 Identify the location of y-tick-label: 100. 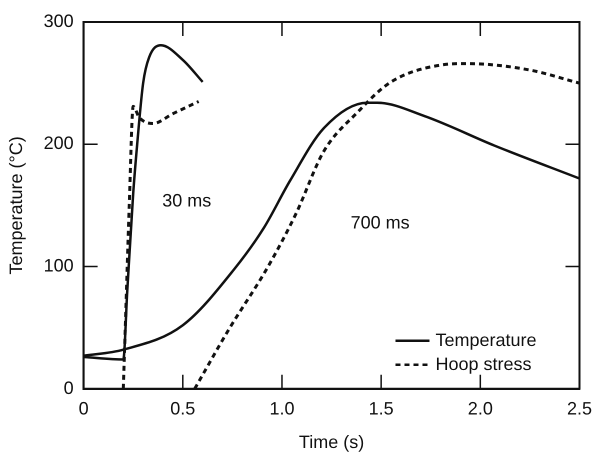
(59, 266).